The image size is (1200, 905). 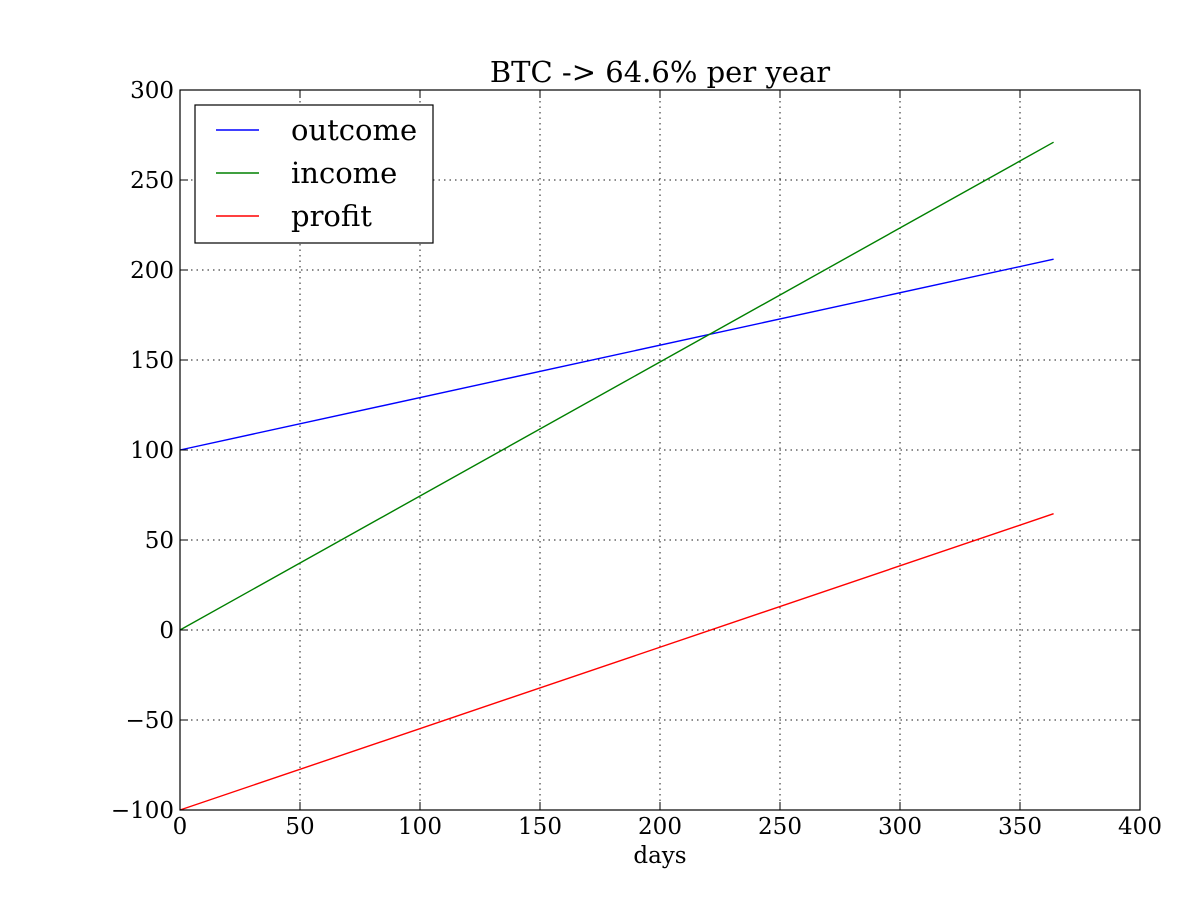 What do you see at coordinates (166, 631) in the screenshot?
I see `y-tick-label: 0` at bounding box center [166, 631].